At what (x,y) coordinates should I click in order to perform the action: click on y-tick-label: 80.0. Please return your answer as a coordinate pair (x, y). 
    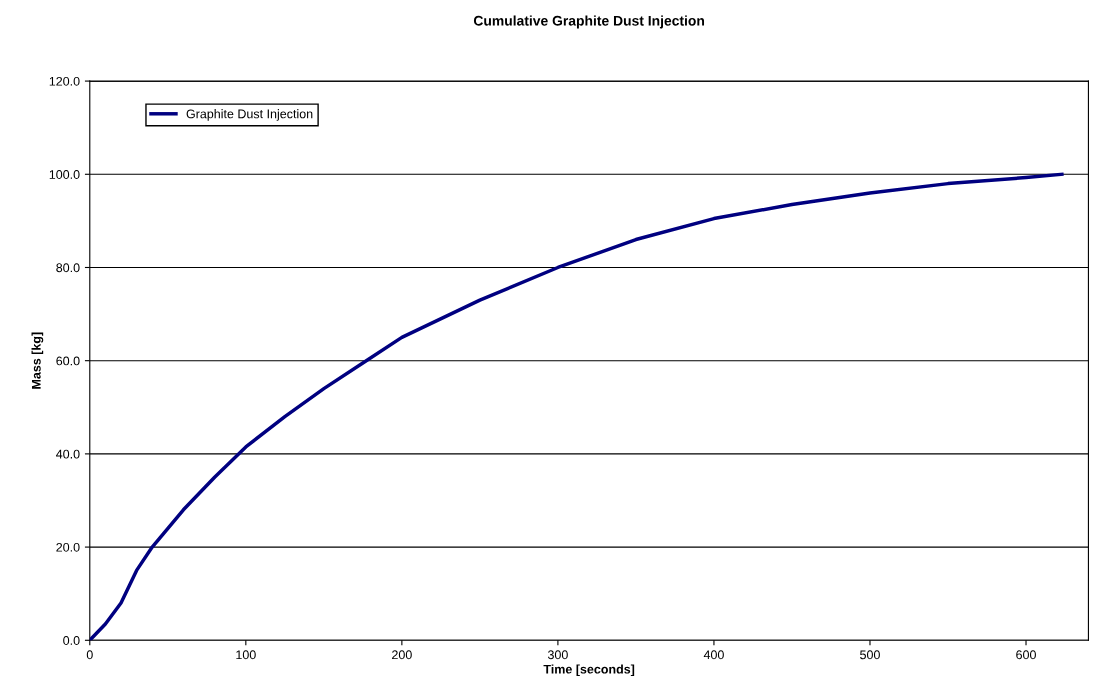
    Looking at the image, I should click on (68, 268).